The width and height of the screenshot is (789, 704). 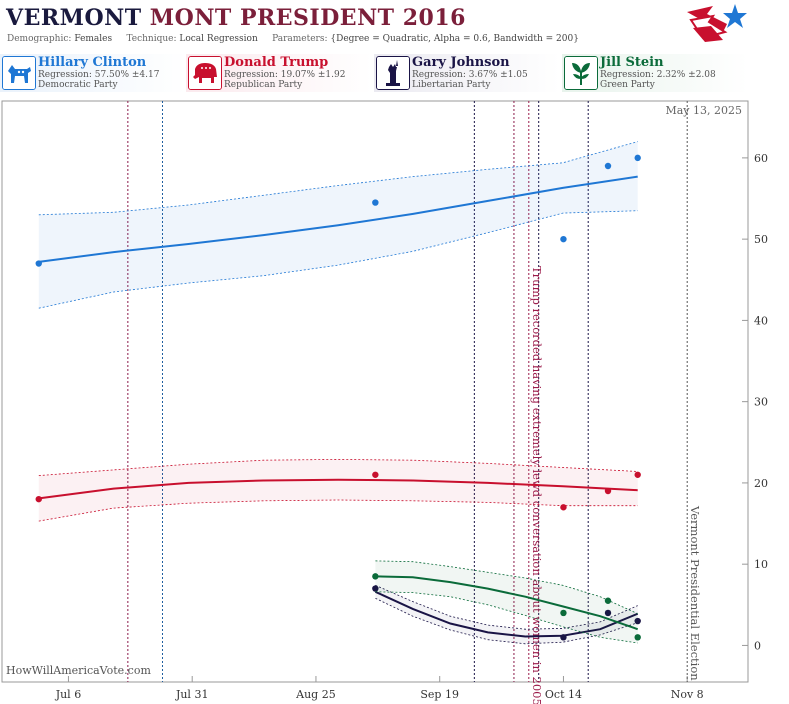 What do you see at coordinates (315, 694) in the screenshot?
I see `x-tick-label: Aug 25` at bounding box center [315, 694].